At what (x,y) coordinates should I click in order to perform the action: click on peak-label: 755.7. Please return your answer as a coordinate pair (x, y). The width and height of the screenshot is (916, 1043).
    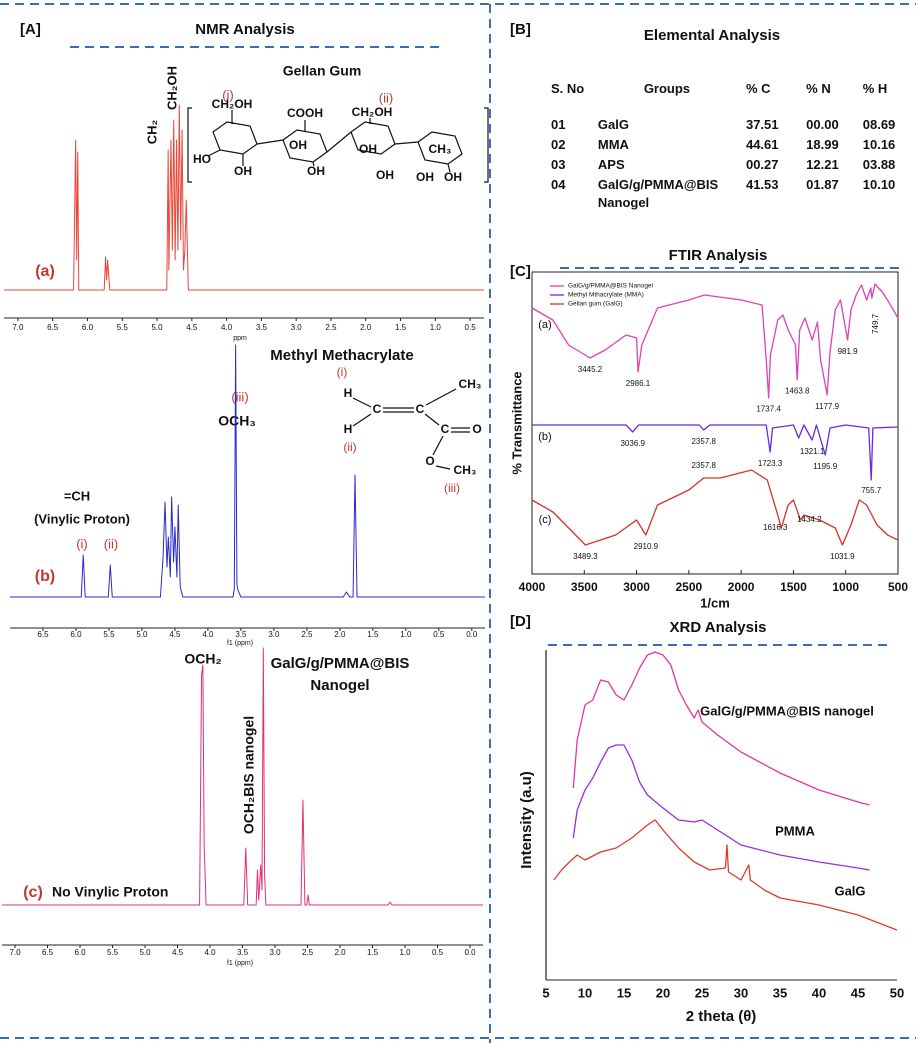
    Looking at the image, I should click on (871, 490).